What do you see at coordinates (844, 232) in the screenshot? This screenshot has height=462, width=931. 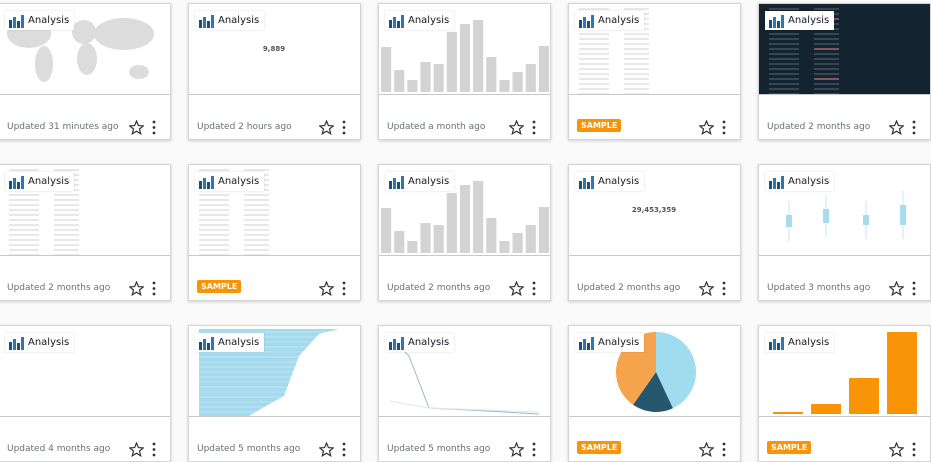 I see `card: Analysis Updated 3 months ago` at bounding box center [844, 232].